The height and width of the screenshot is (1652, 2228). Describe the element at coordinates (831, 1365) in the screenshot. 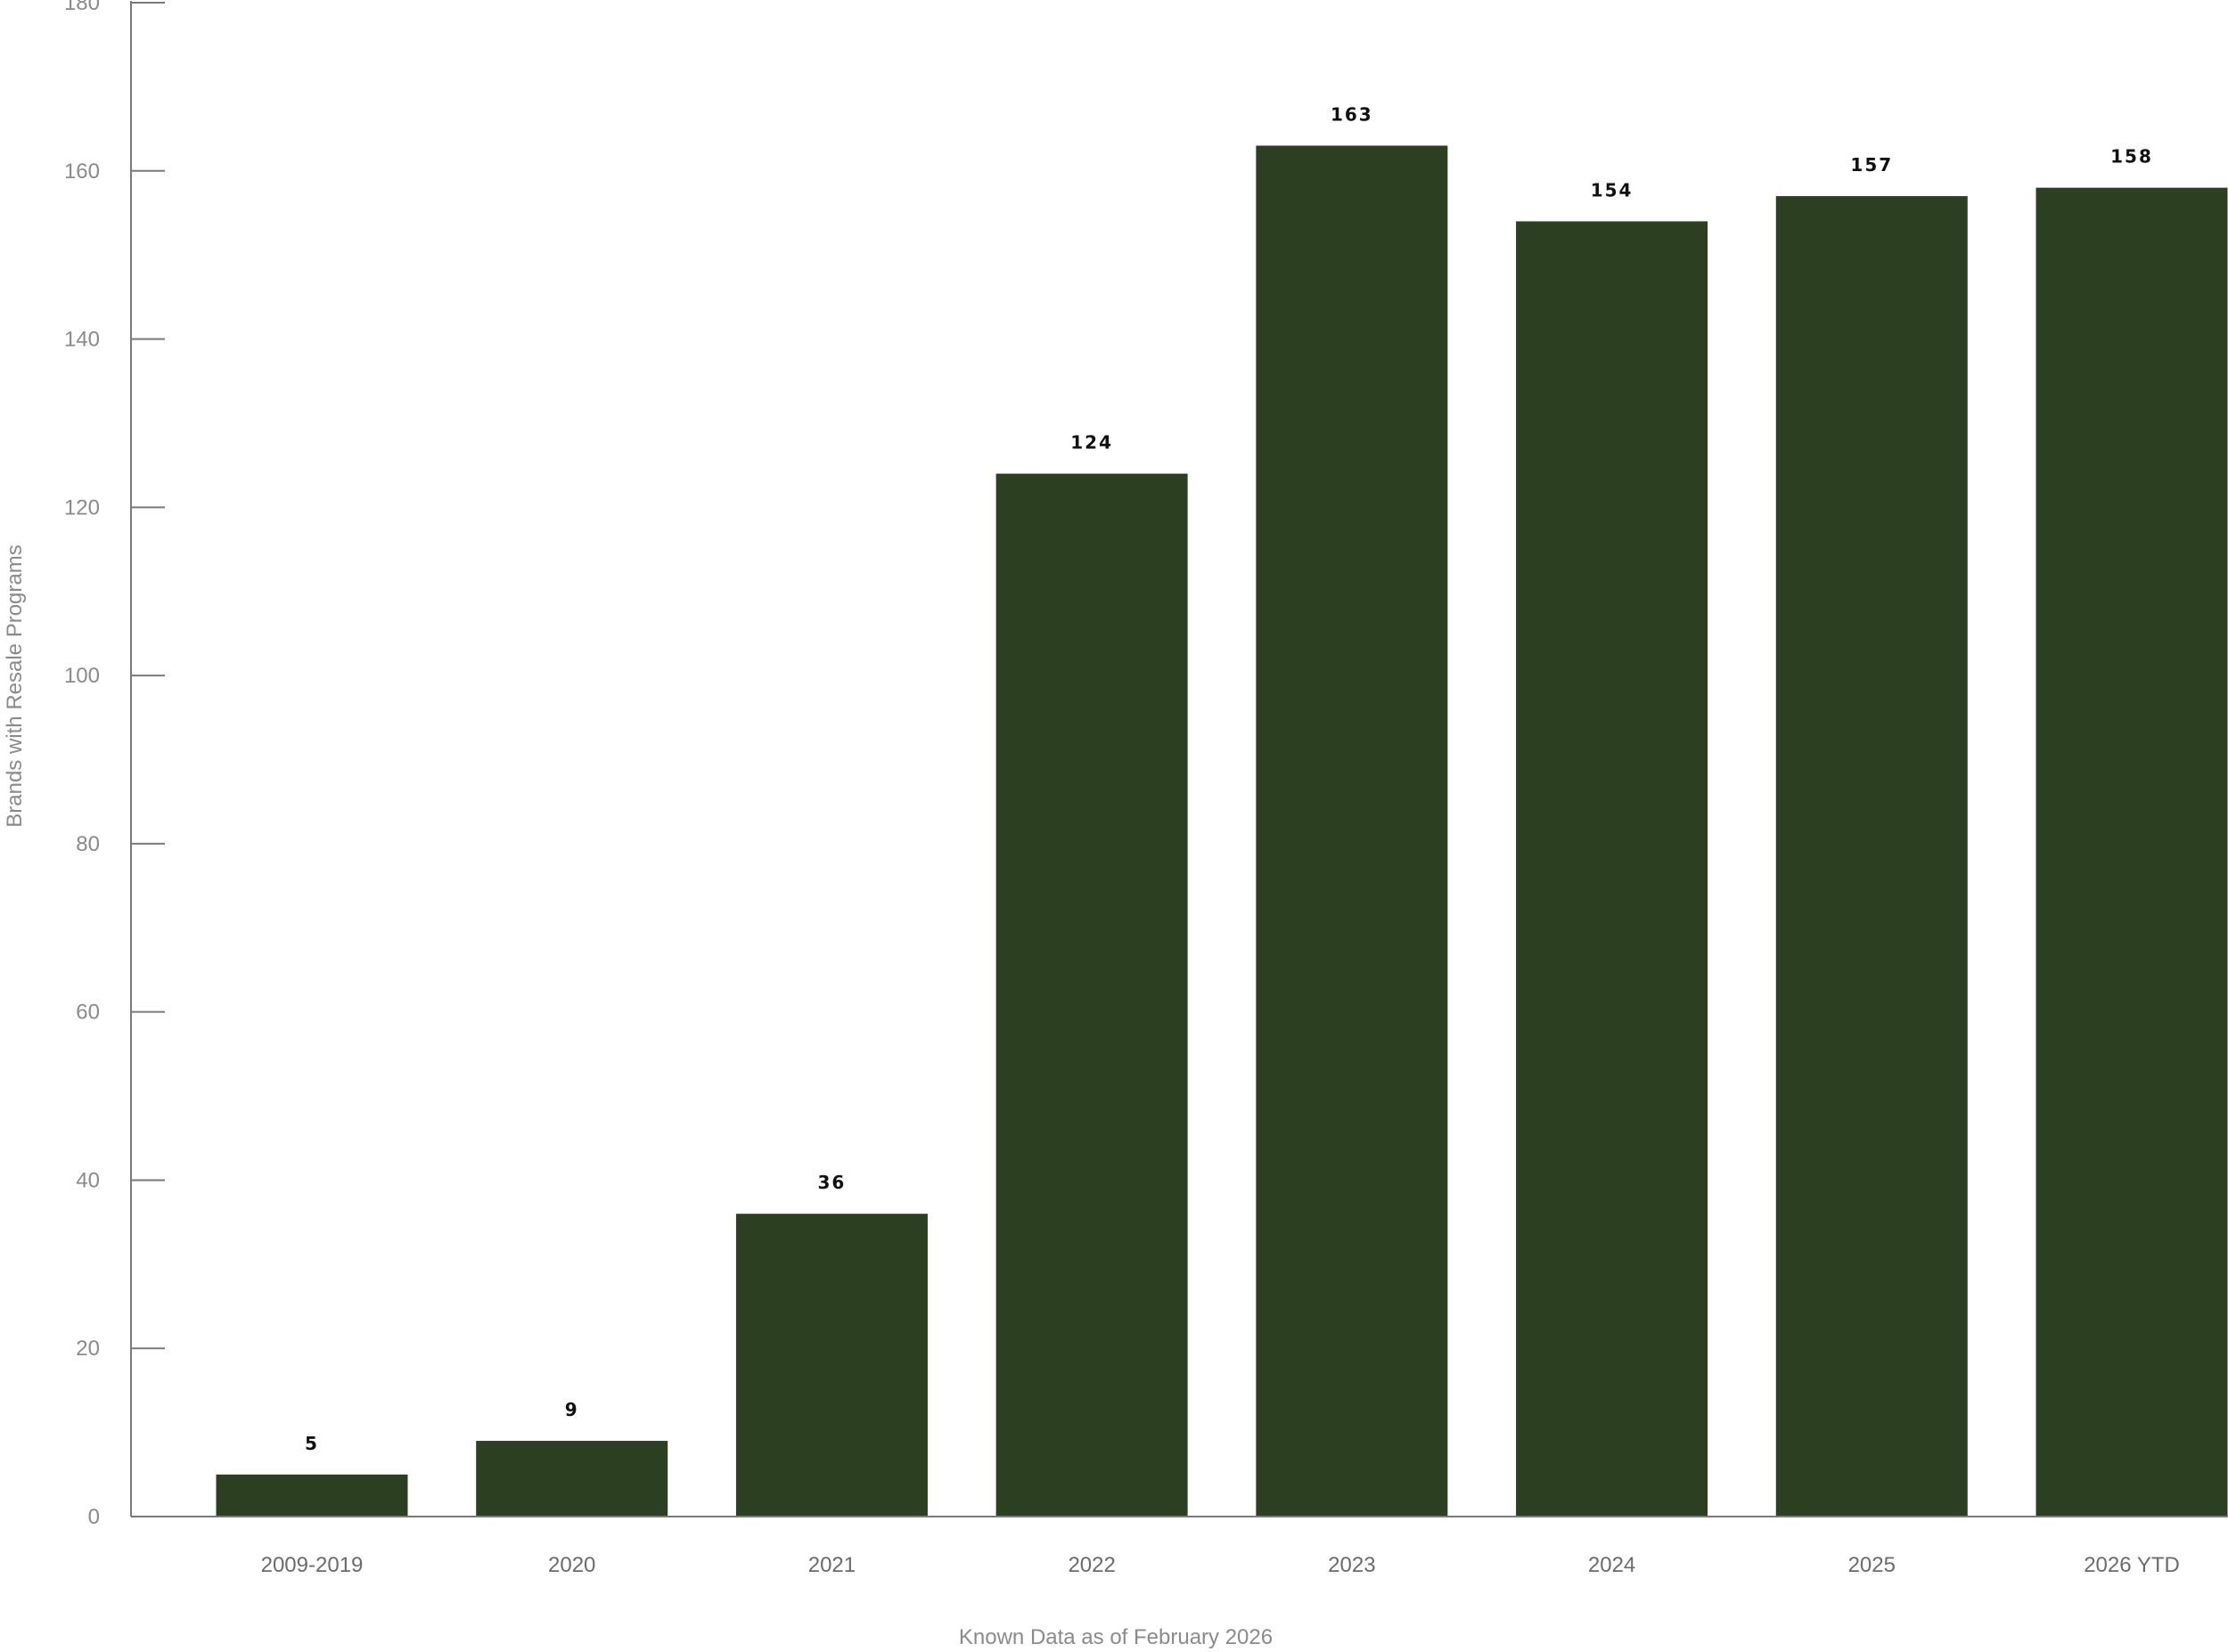

I see `bar-2021` at that location.